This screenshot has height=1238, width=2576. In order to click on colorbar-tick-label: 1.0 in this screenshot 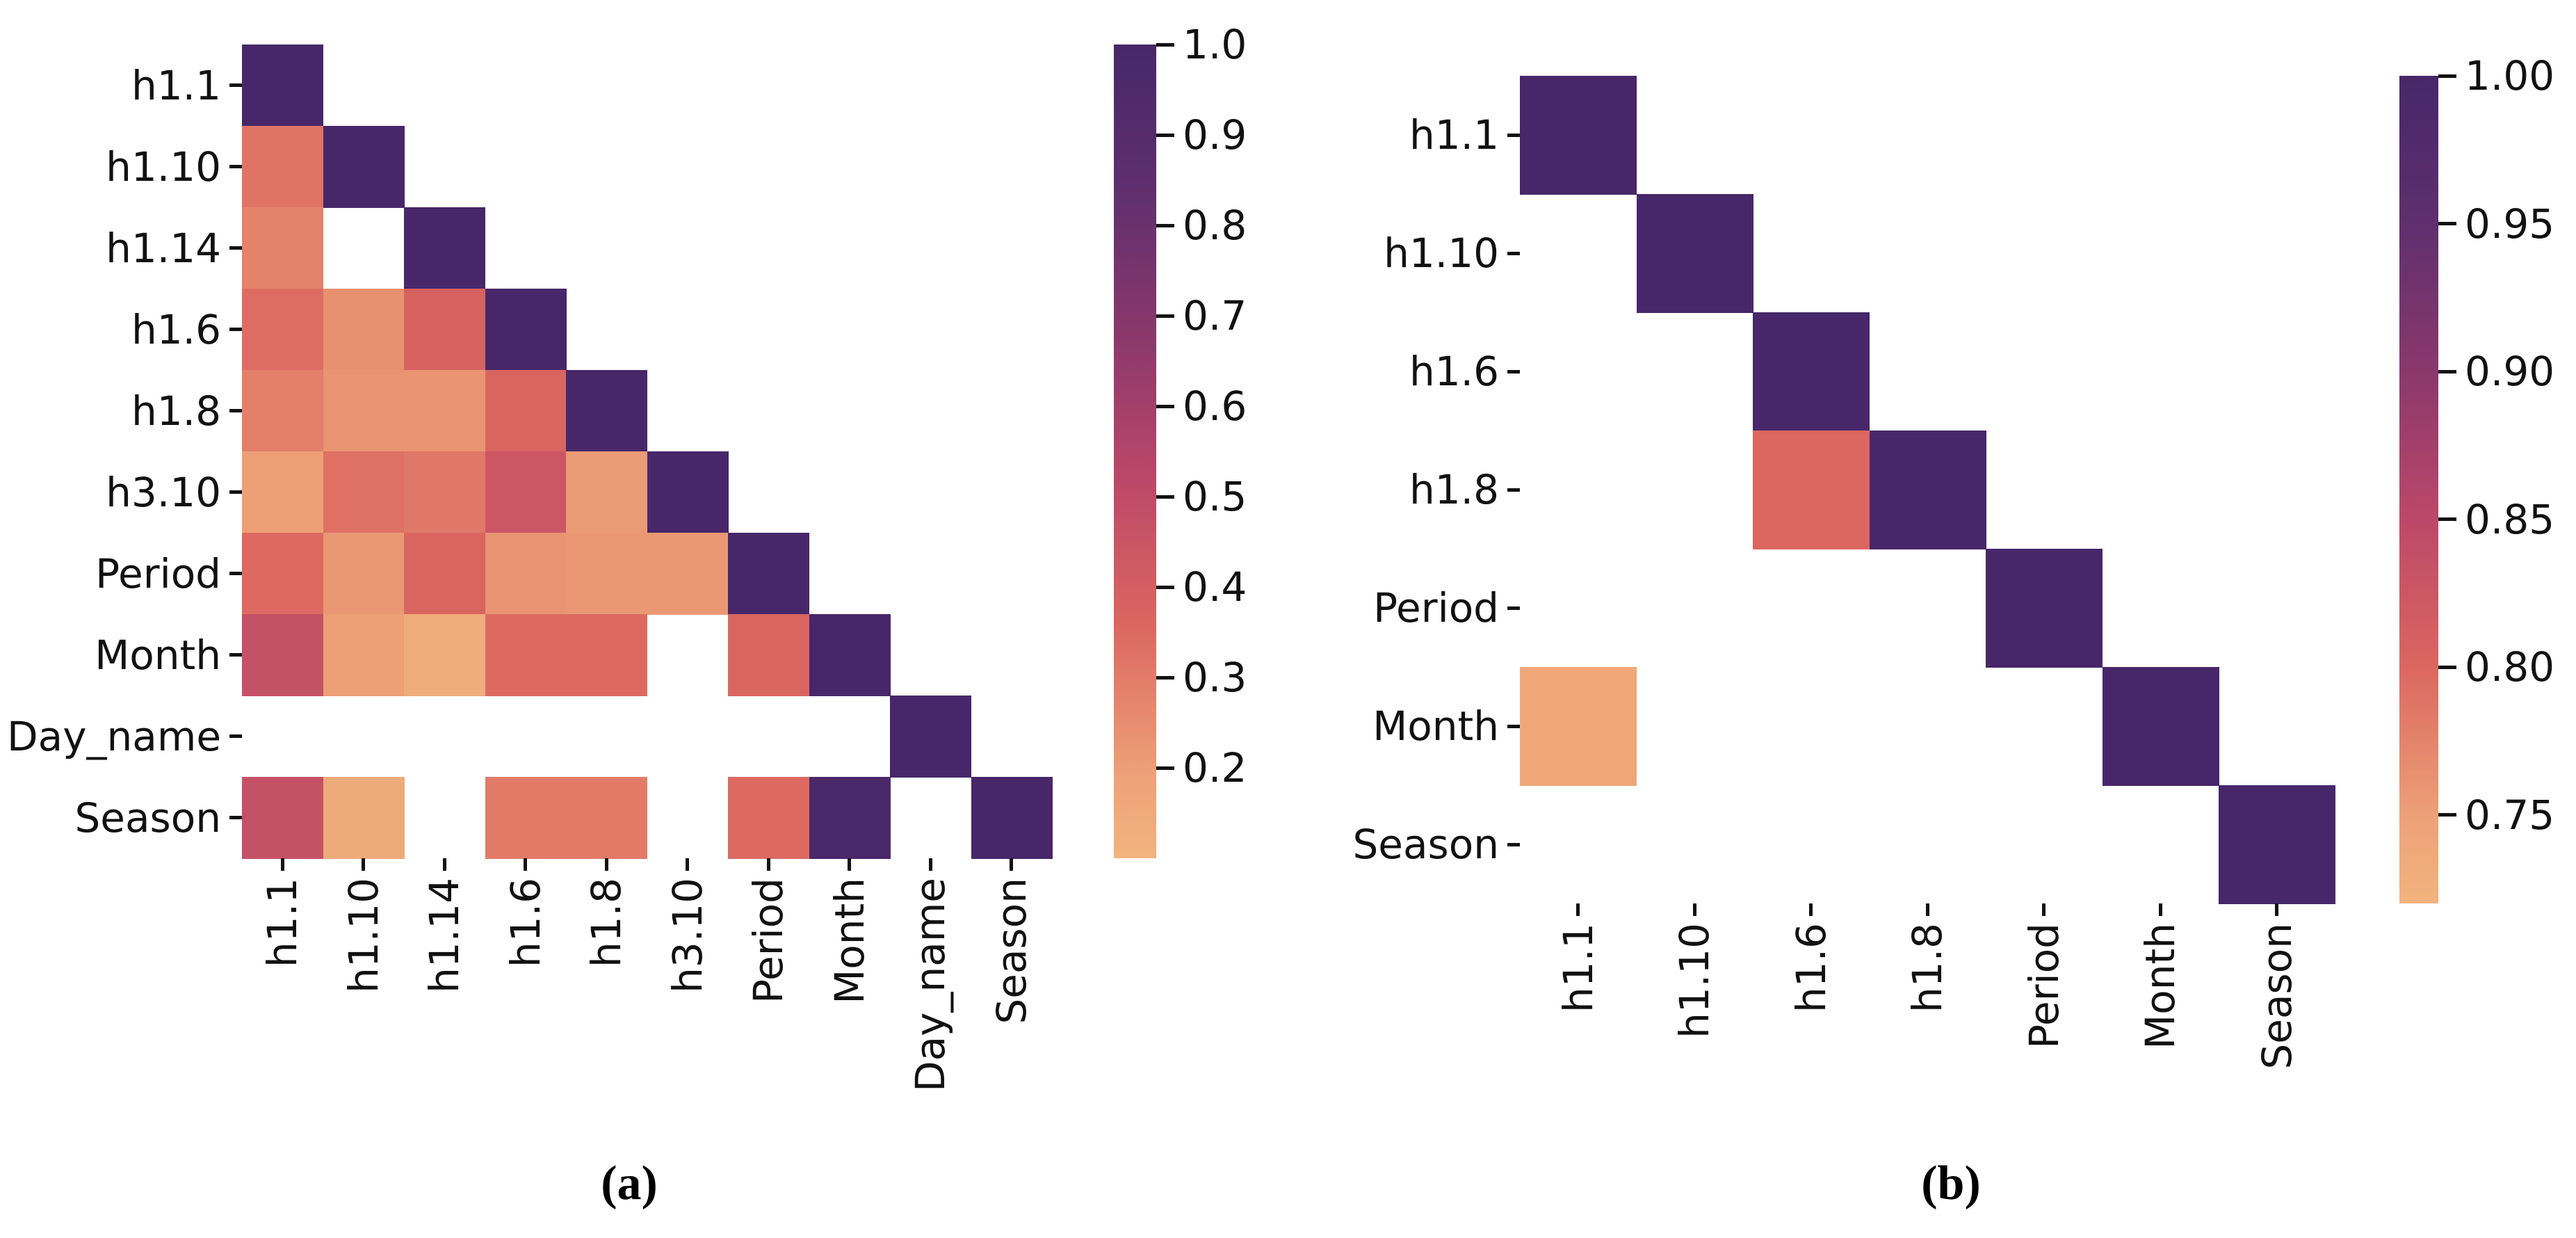, I will do `click(1215, 44)`.